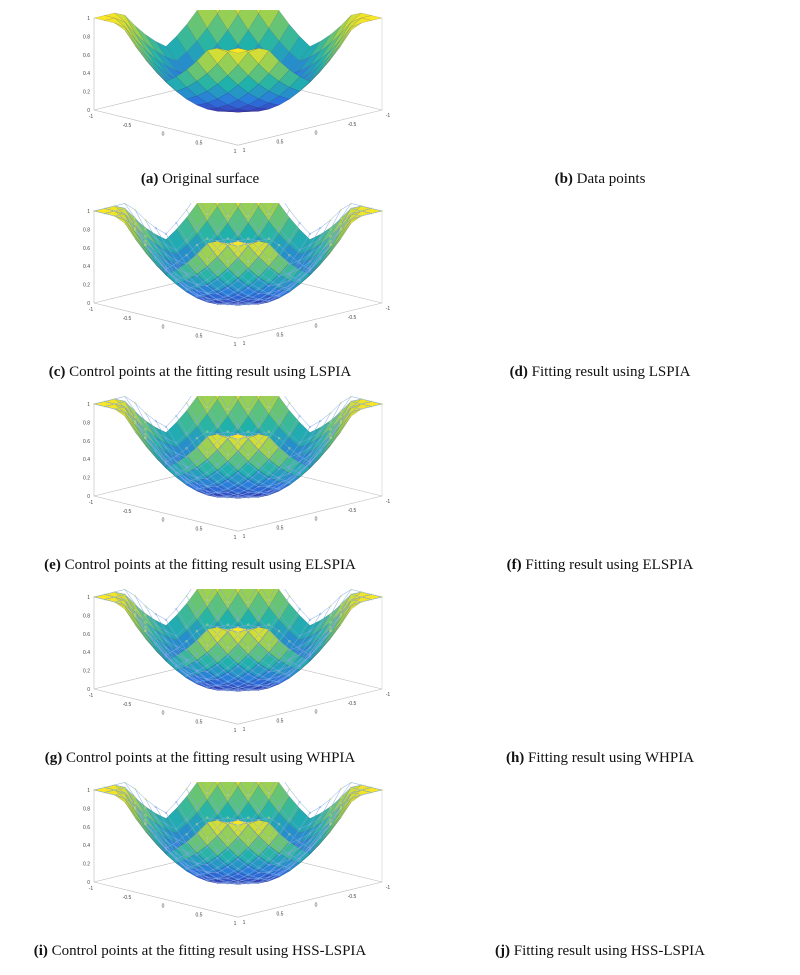  I want to click on x-tick-label: -1, so click(91, 889).